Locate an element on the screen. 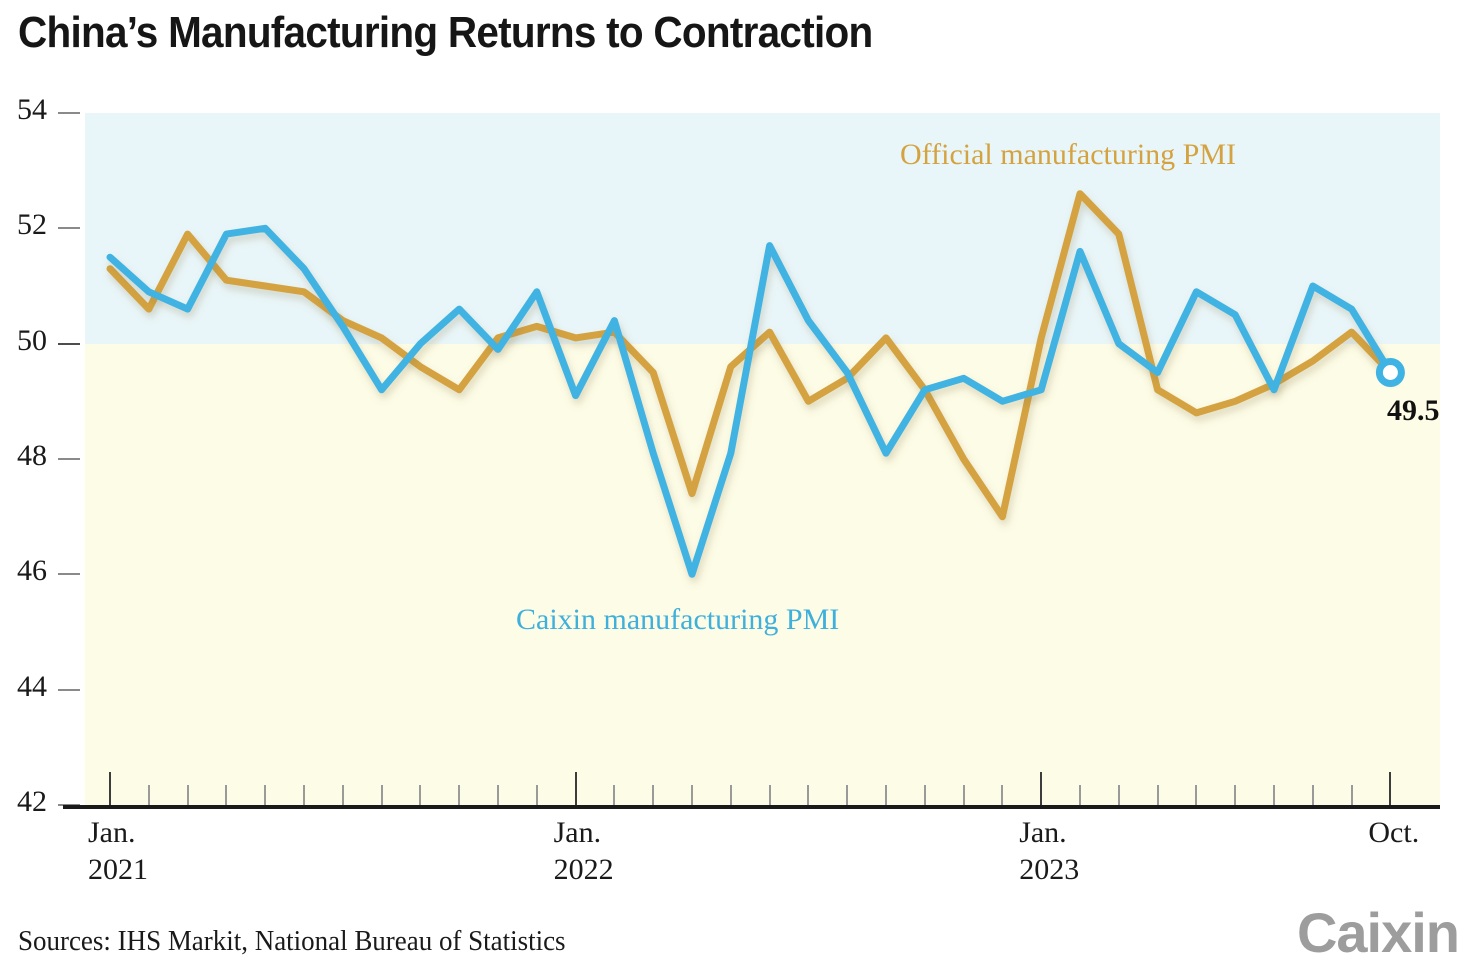 The height and width of the screenshot is (979, 1469). caixin-logo: Caixin is located at coordinates (1378, 932).